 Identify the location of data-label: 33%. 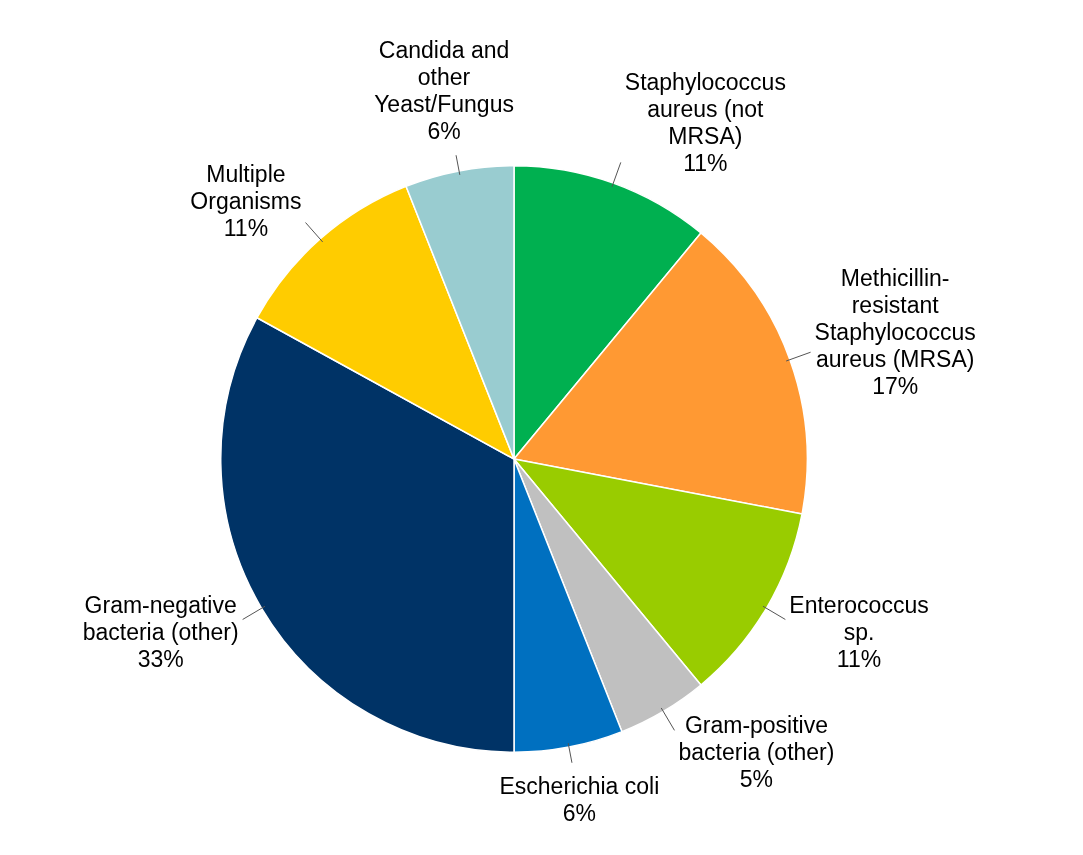
(160, 658).